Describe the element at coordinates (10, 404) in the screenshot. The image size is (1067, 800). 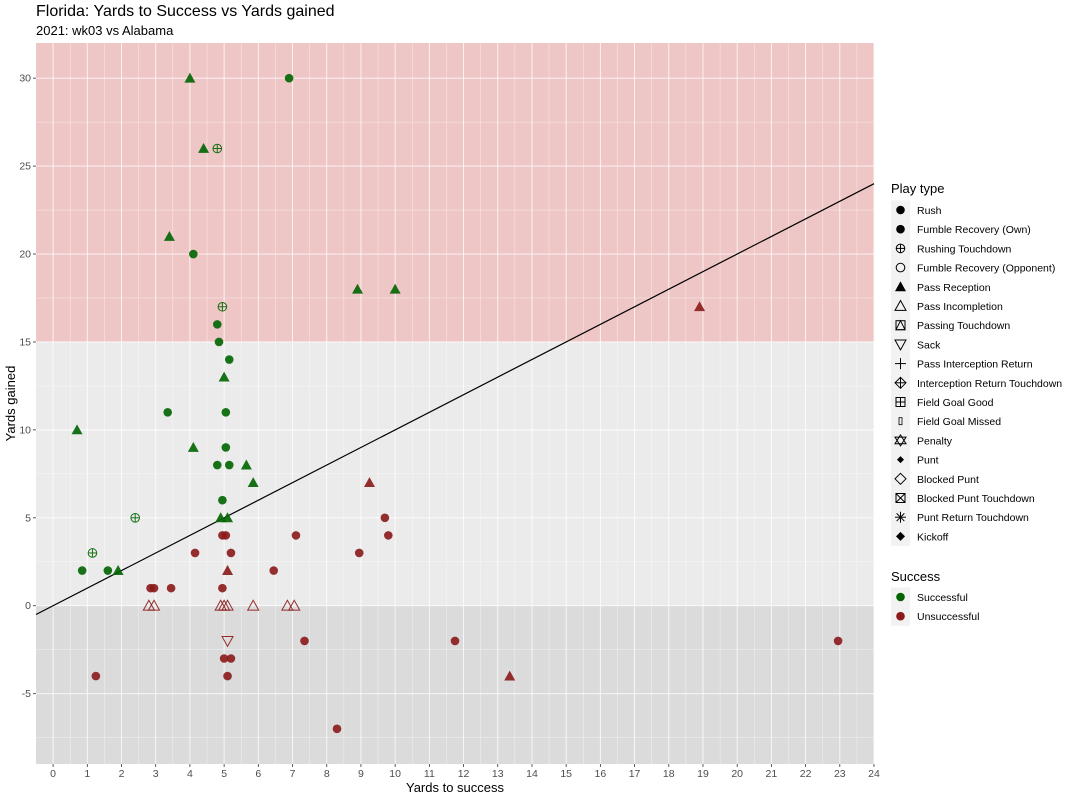
I see `y-axis-title: Yards gained` at that location.